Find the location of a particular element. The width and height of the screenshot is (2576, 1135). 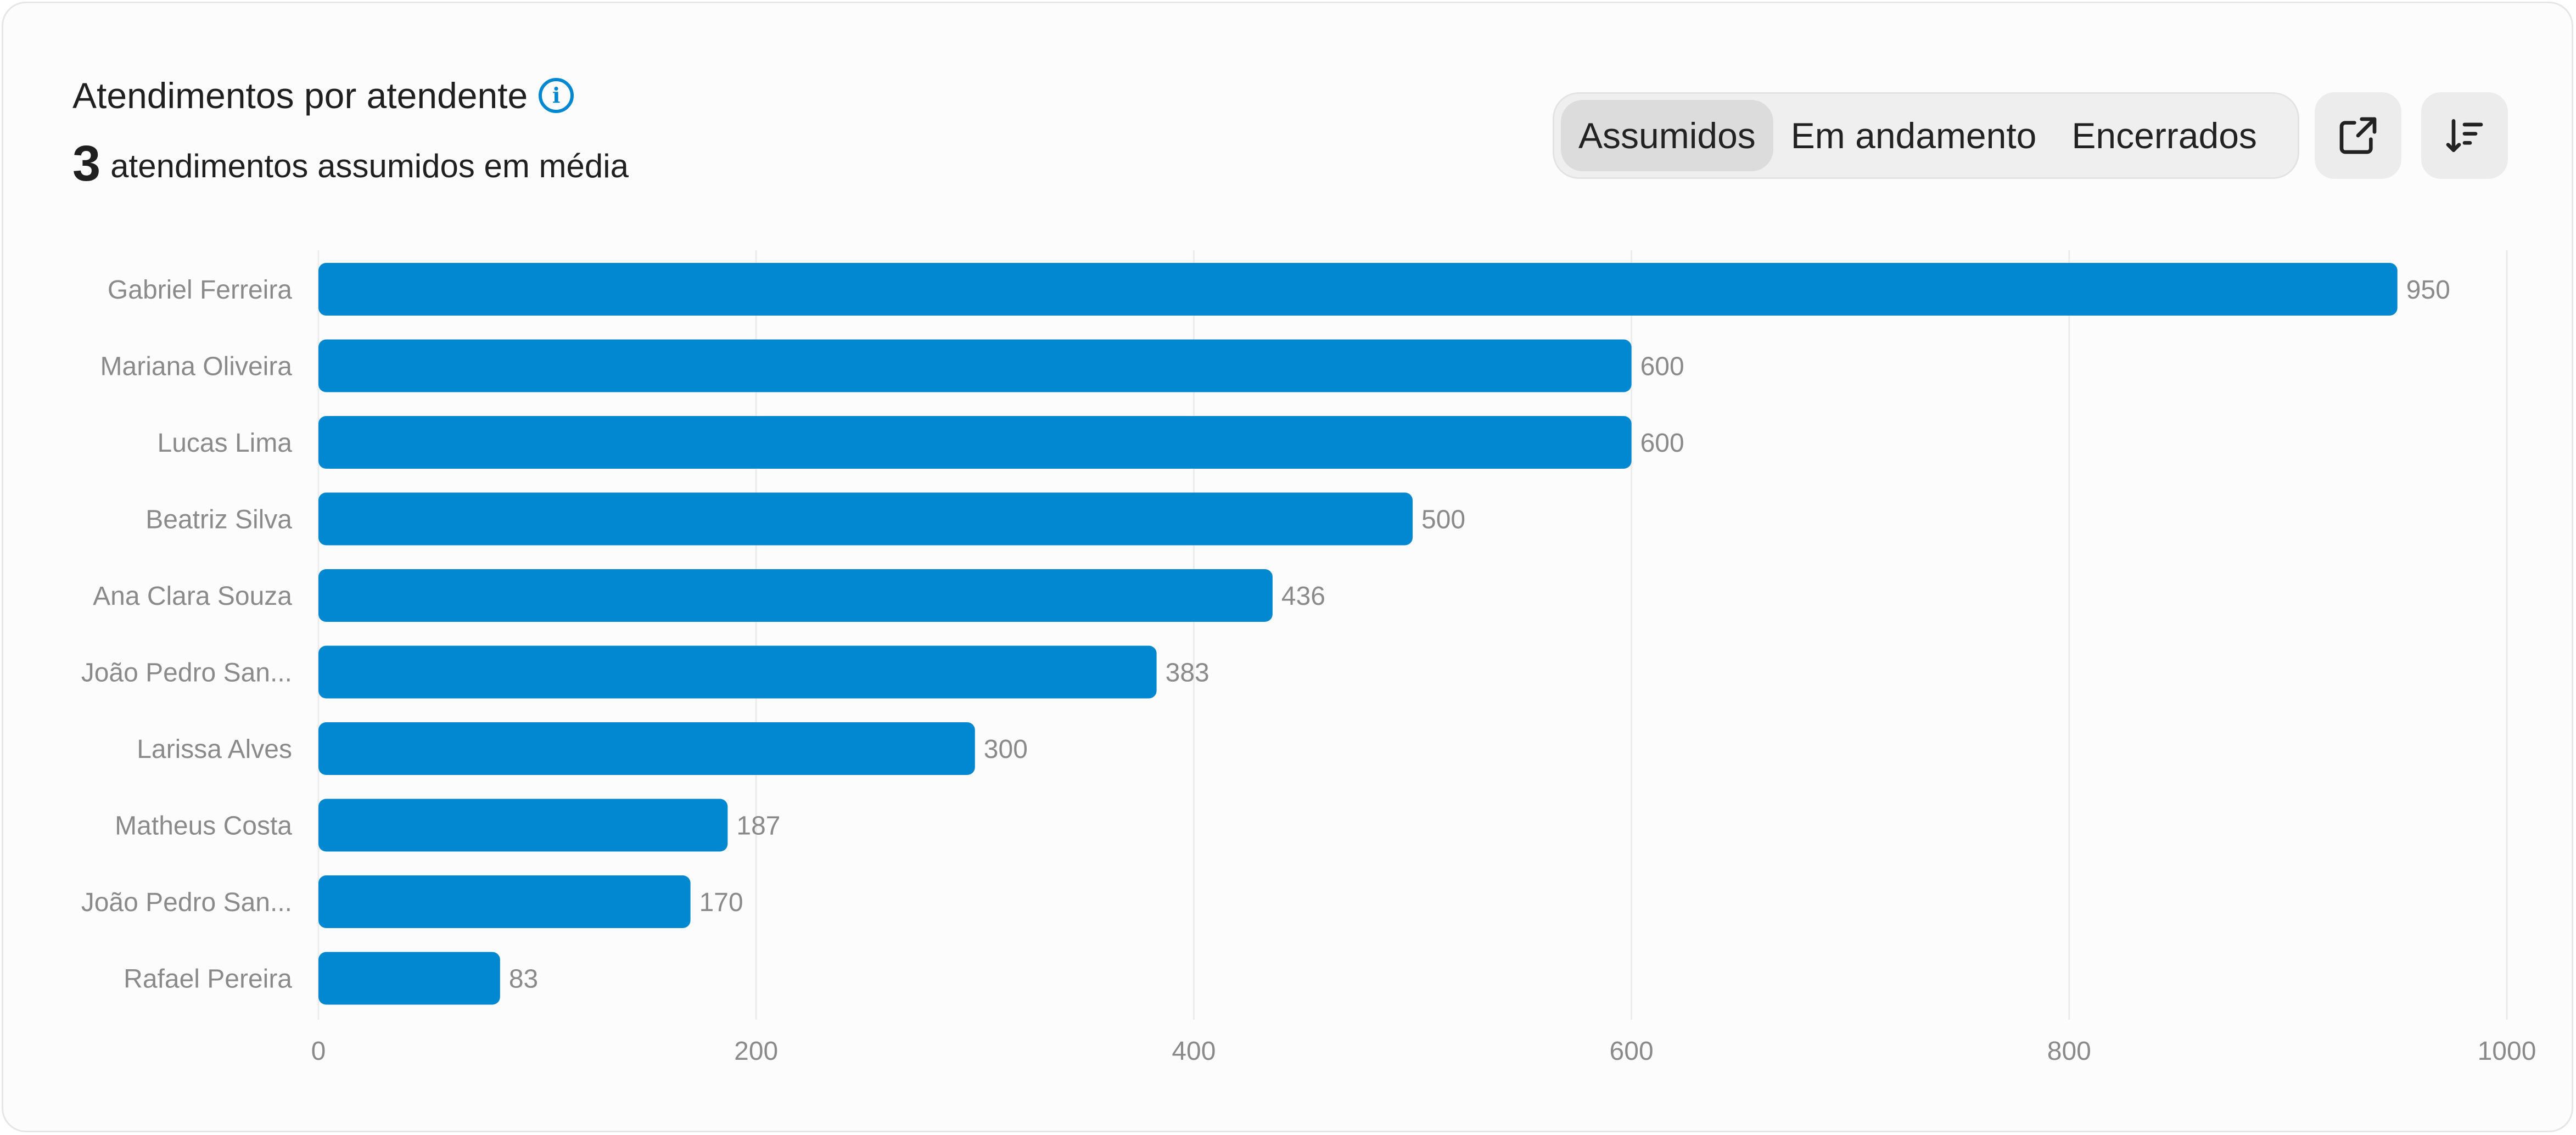

data-label: 383 is located at coordinates (1187, 673).